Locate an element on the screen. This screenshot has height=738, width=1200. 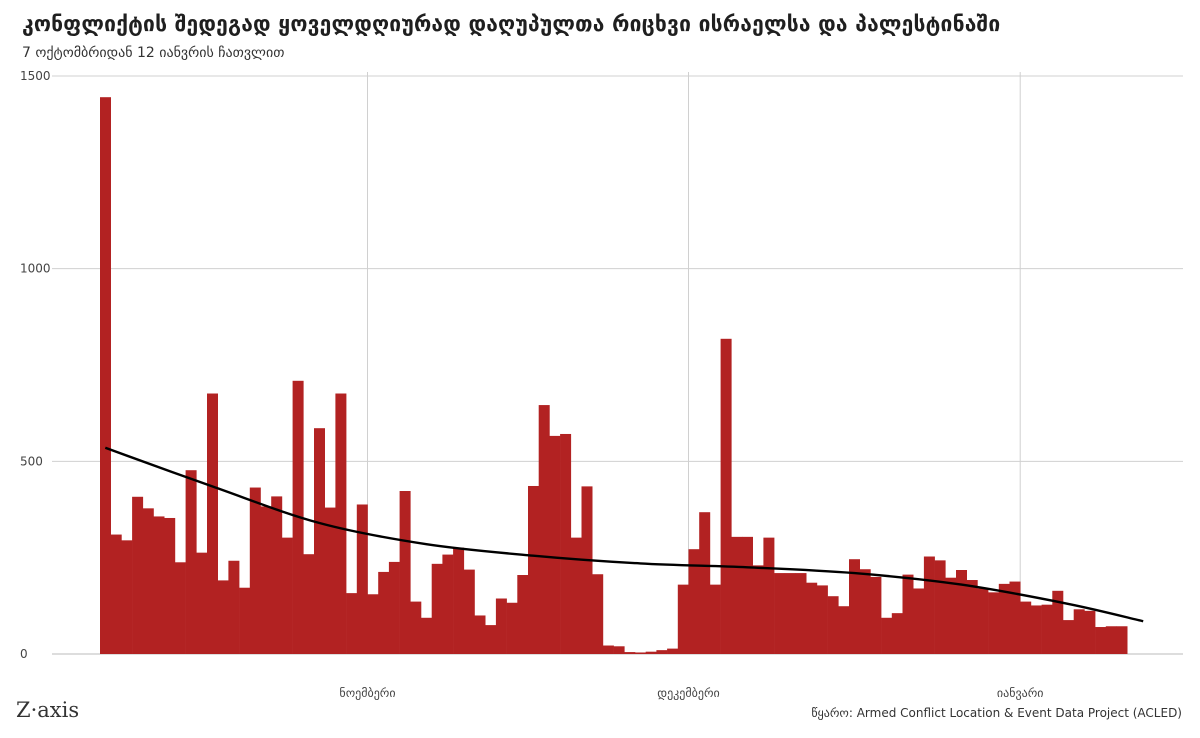
y-axis-labels: 0 500 1000 1500 is located at coordinates (35, 365).